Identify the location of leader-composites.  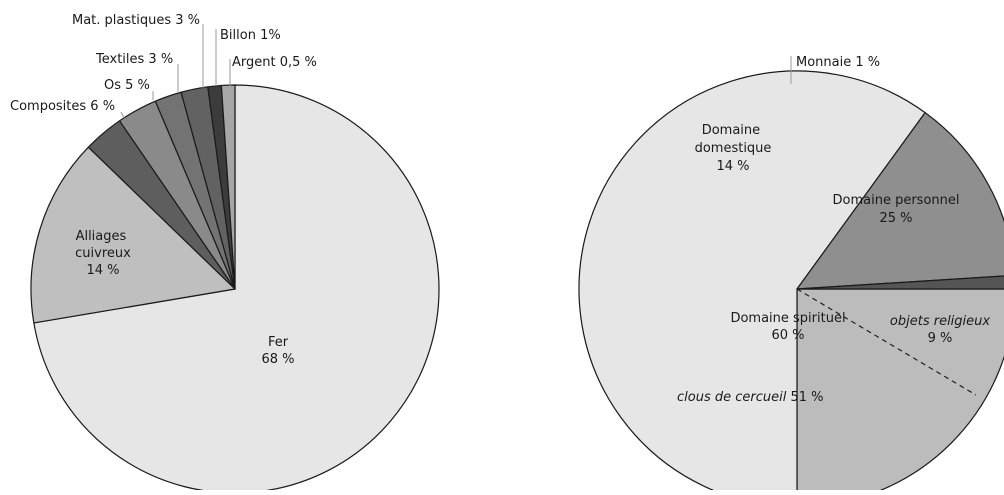
(122, 115).